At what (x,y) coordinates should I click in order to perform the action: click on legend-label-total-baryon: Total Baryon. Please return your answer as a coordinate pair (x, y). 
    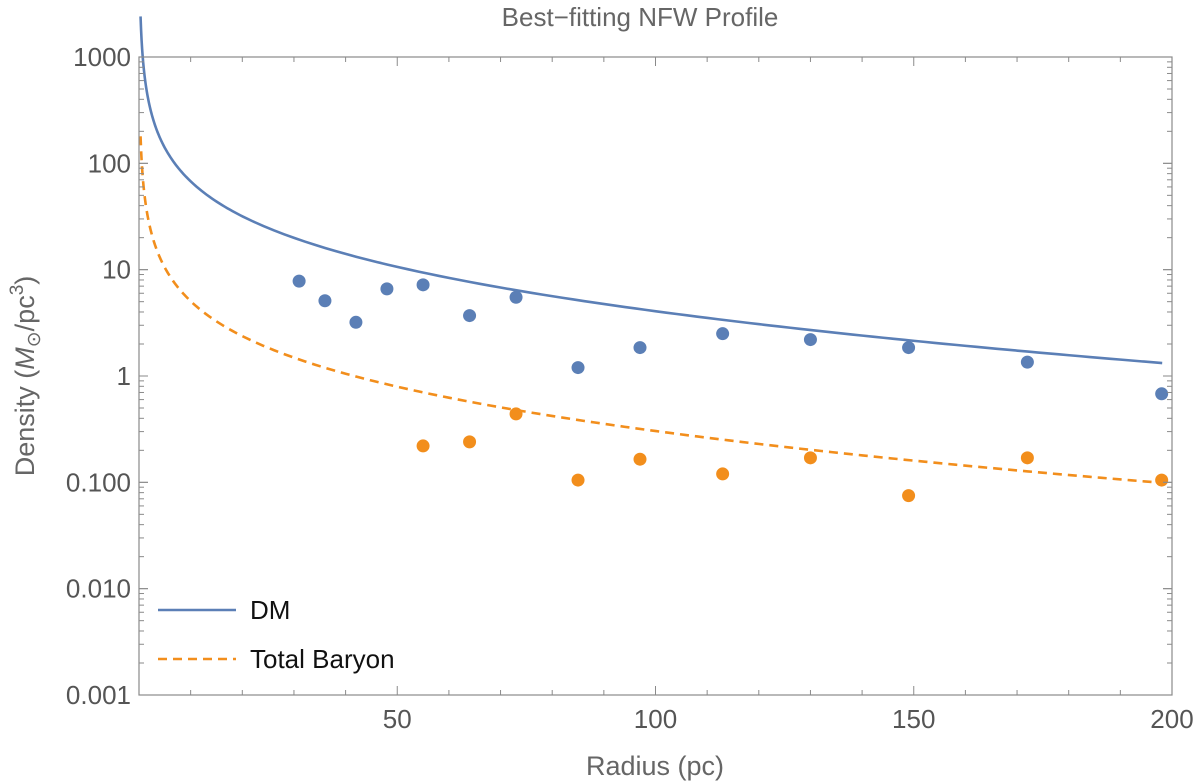
    Looking at the image, I should click on (322, 659).